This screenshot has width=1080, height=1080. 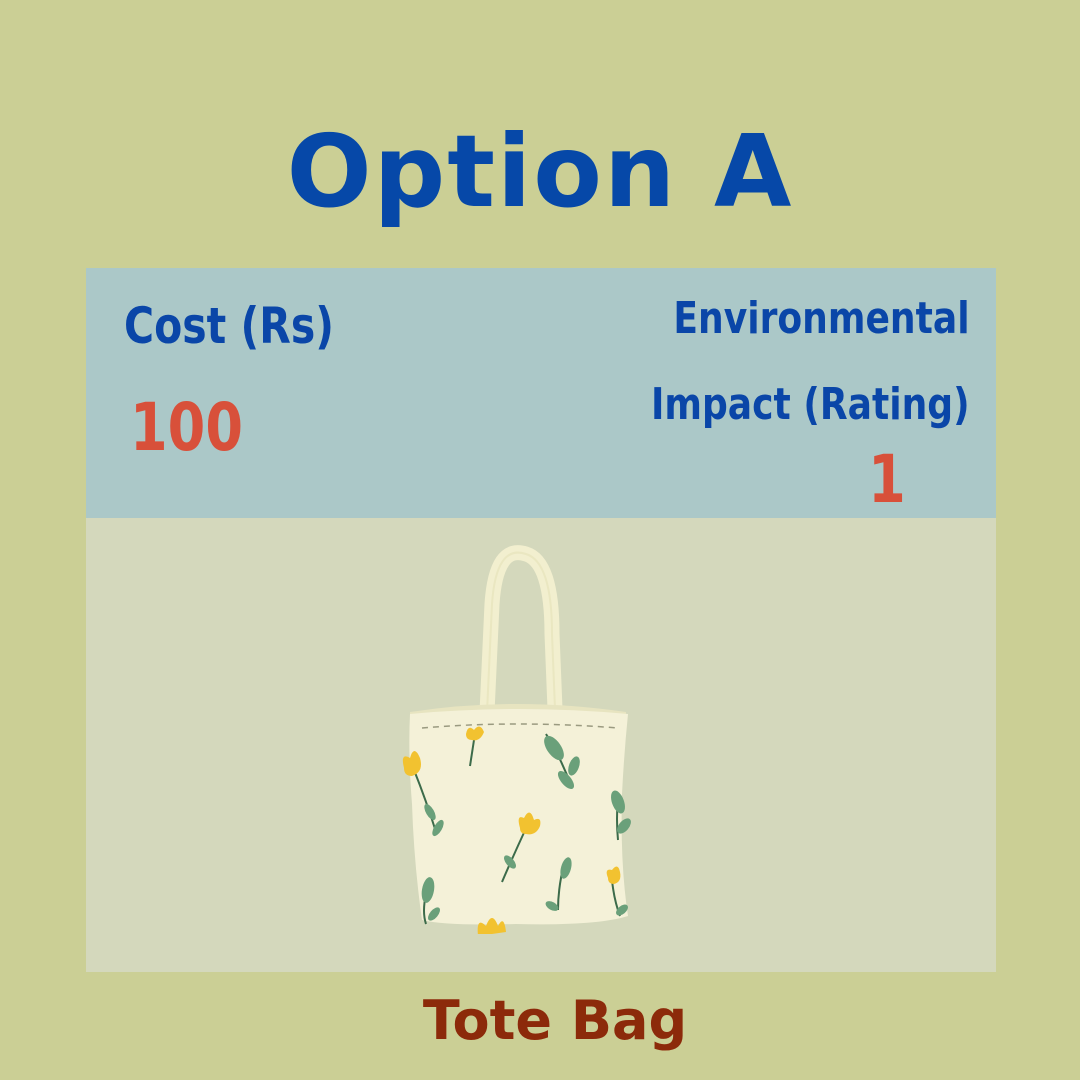 I want to click on environmental-impact-value: 1, so click(x=887, y=479).